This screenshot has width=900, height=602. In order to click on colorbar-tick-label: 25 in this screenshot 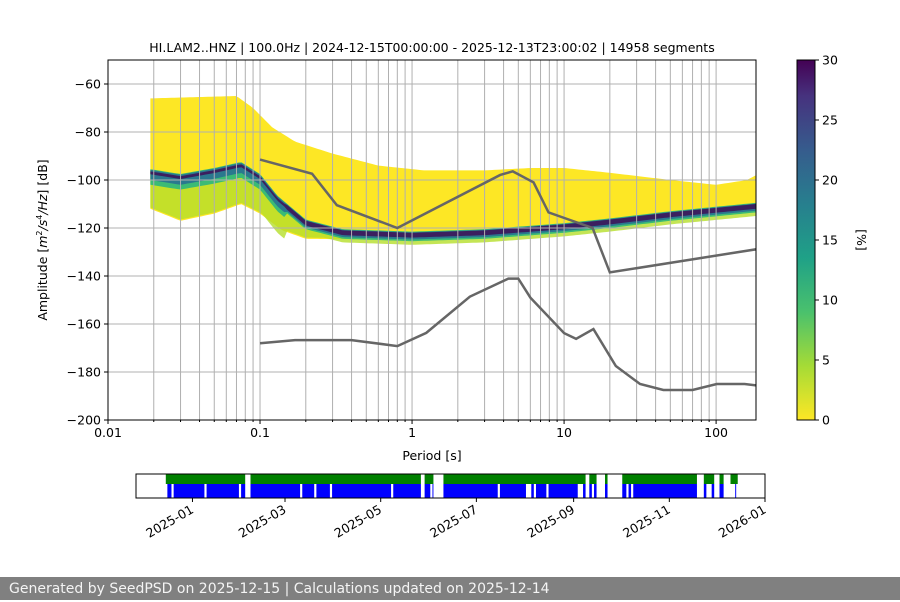, I will do `click(830, 120)`.